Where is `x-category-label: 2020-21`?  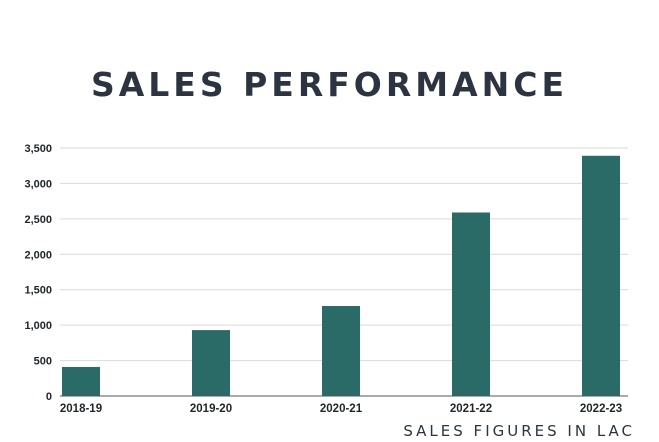
x-category-label: 2020-21 is located at coordinates (341, 409).